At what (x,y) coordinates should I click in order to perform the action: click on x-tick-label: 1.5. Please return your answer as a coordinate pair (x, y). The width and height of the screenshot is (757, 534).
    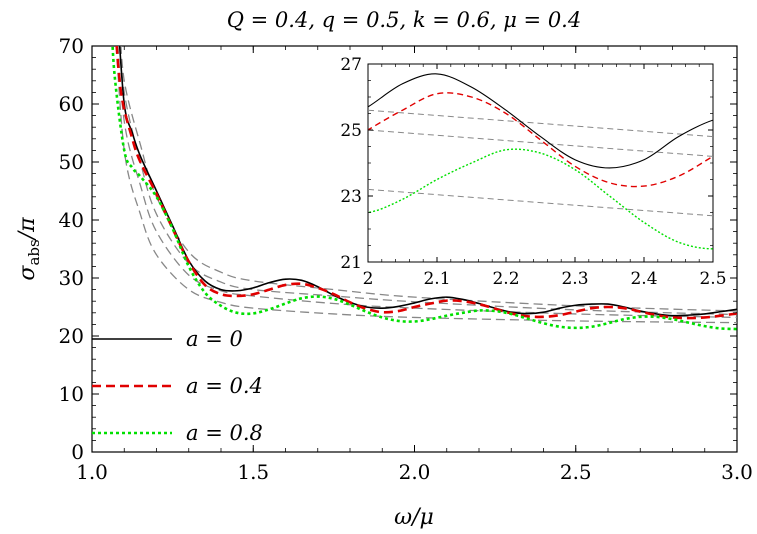
    Looking at the image, I should click on (253, 472).